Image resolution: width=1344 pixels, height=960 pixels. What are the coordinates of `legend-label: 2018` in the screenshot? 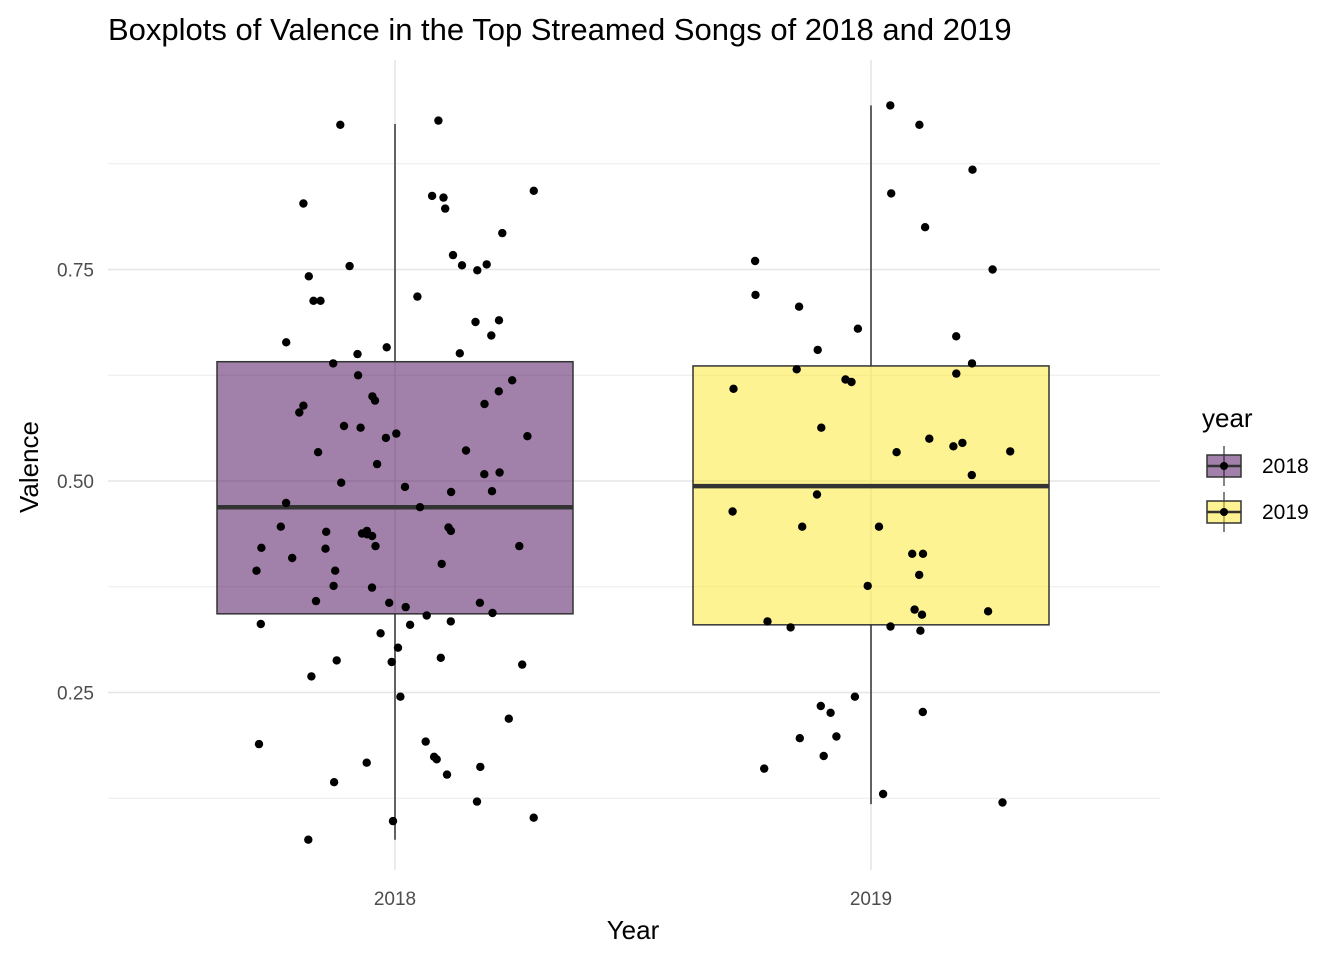 It's located at (1285, 466).